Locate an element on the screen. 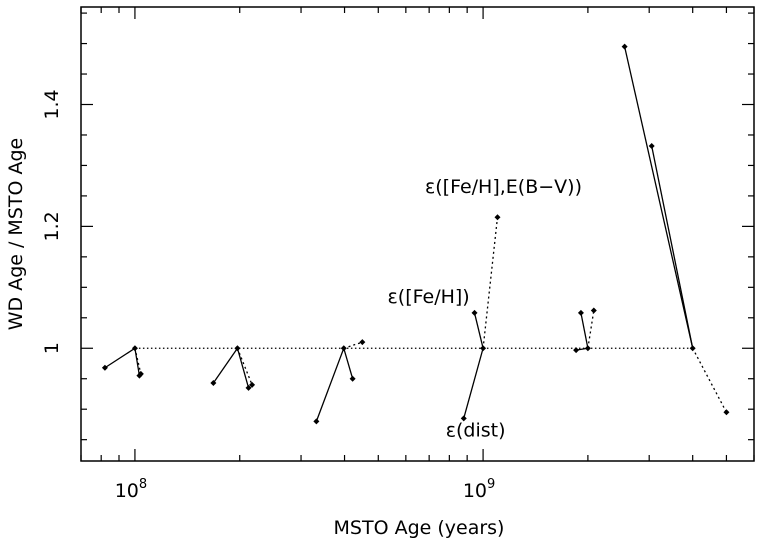 The image size is (757, 545). y-tick-label: 1 is located at coordinates (52, 348).